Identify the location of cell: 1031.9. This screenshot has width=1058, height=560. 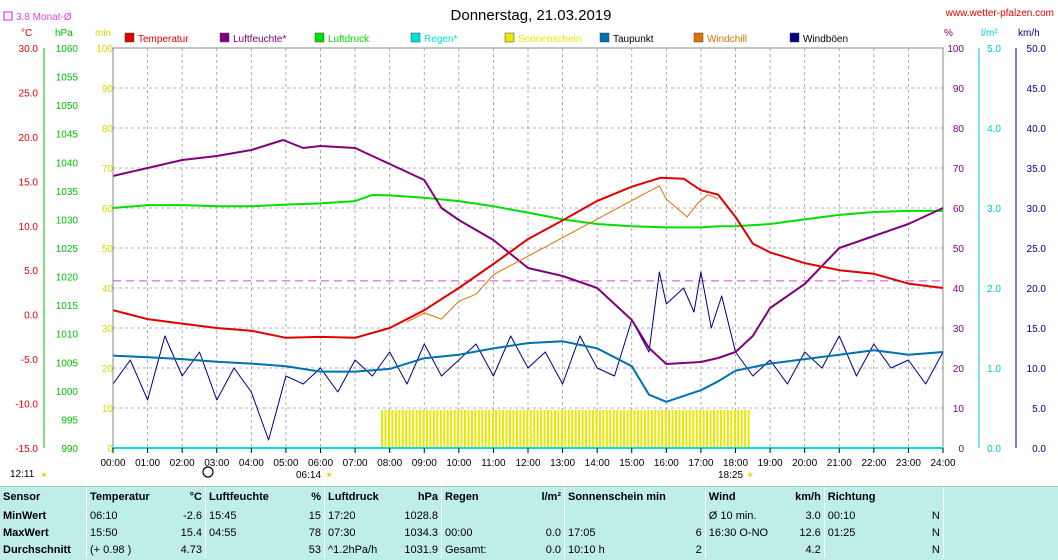
(421, 549).